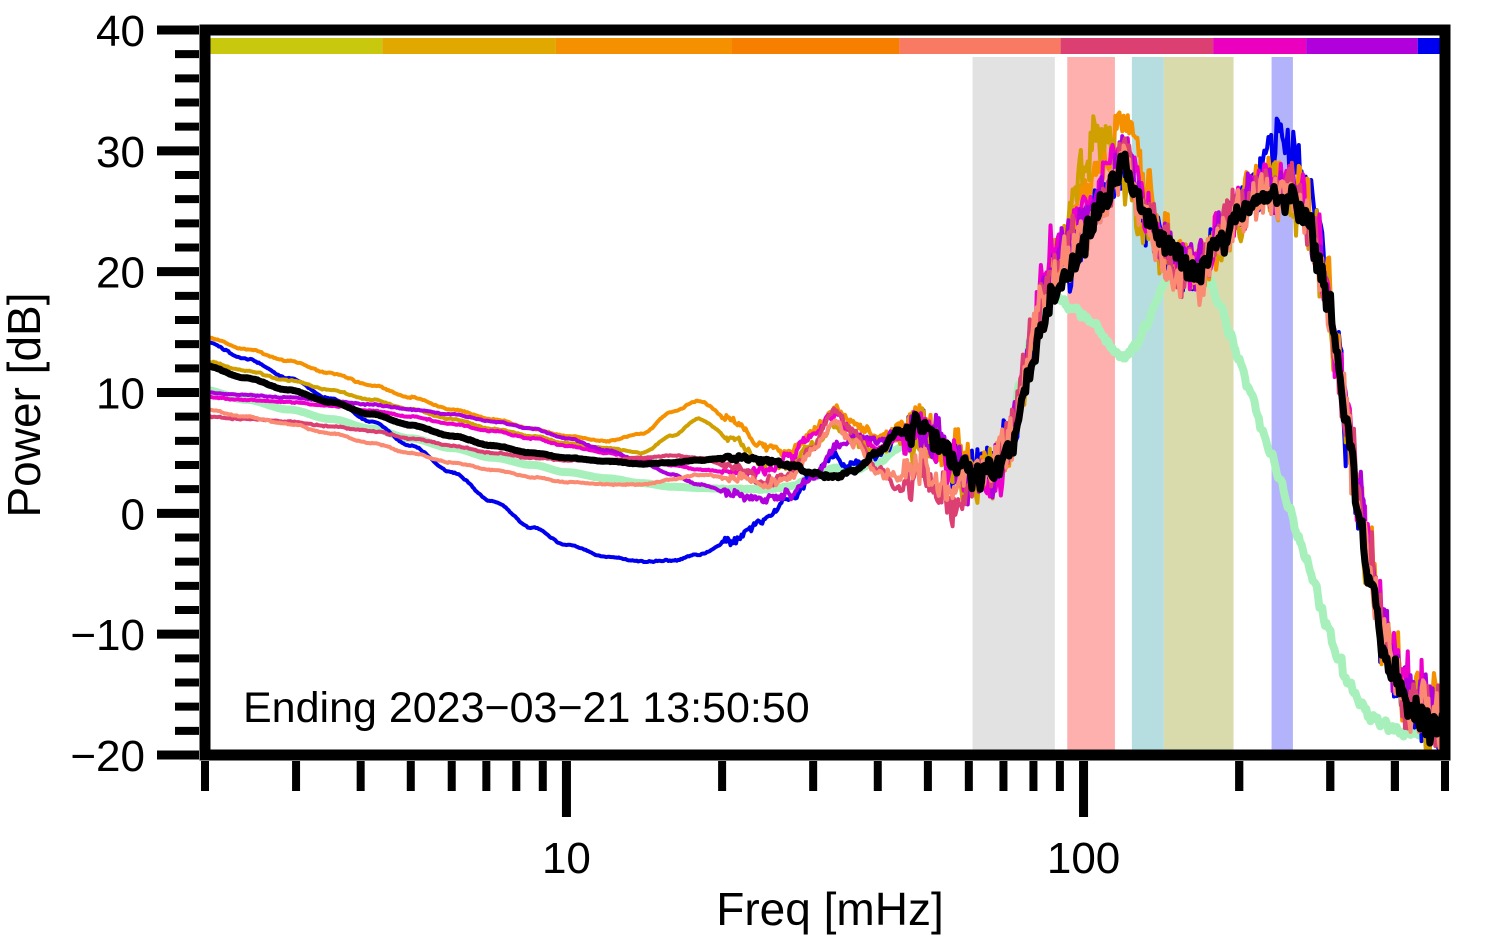  What do you see at coordinates (120, 152) in the screenshot?
I see `y-tick-label: 30` at bounding box center [120, 152].